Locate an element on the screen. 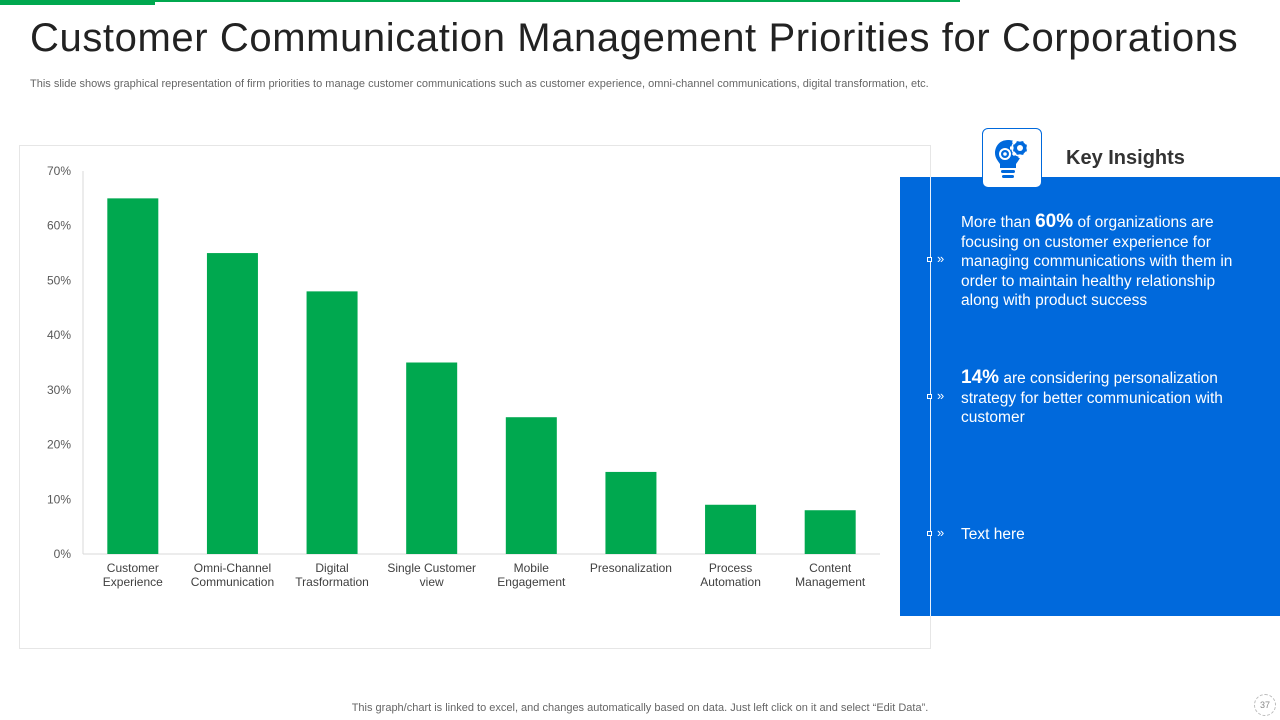 The image size is (1280, 720). page-number: 37 is located at coordinates (1265, 705).